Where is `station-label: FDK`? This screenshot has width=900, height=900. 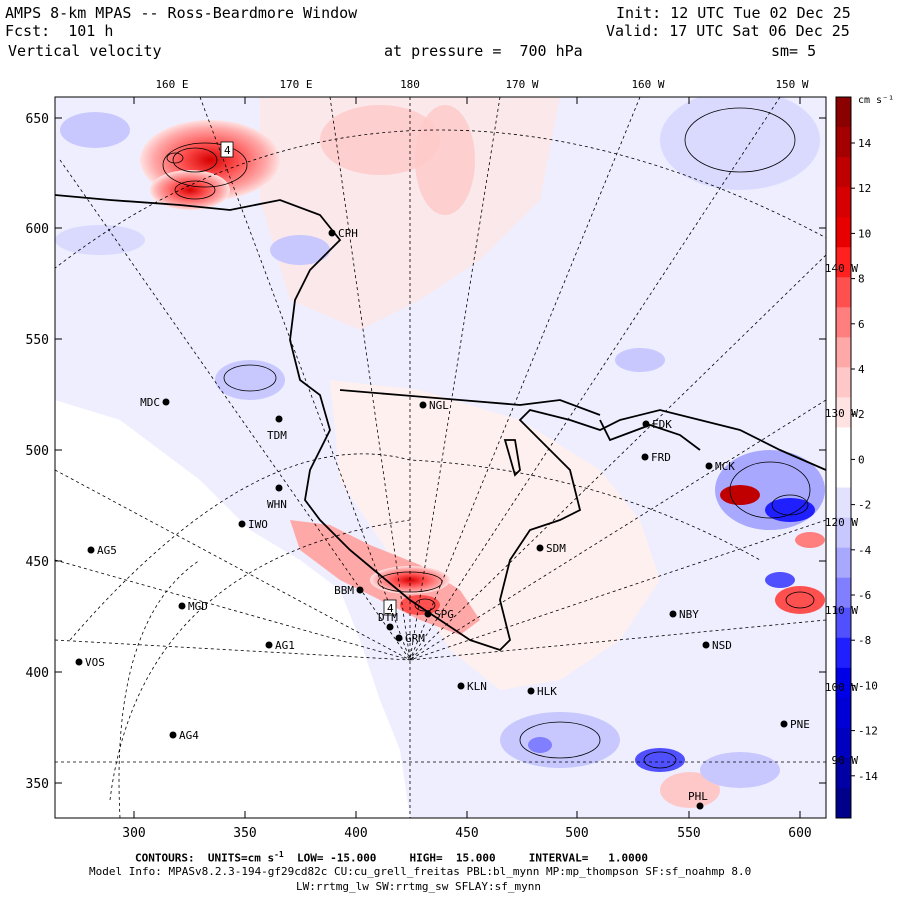 station-label: FDK is located at coordinates (662, 424).